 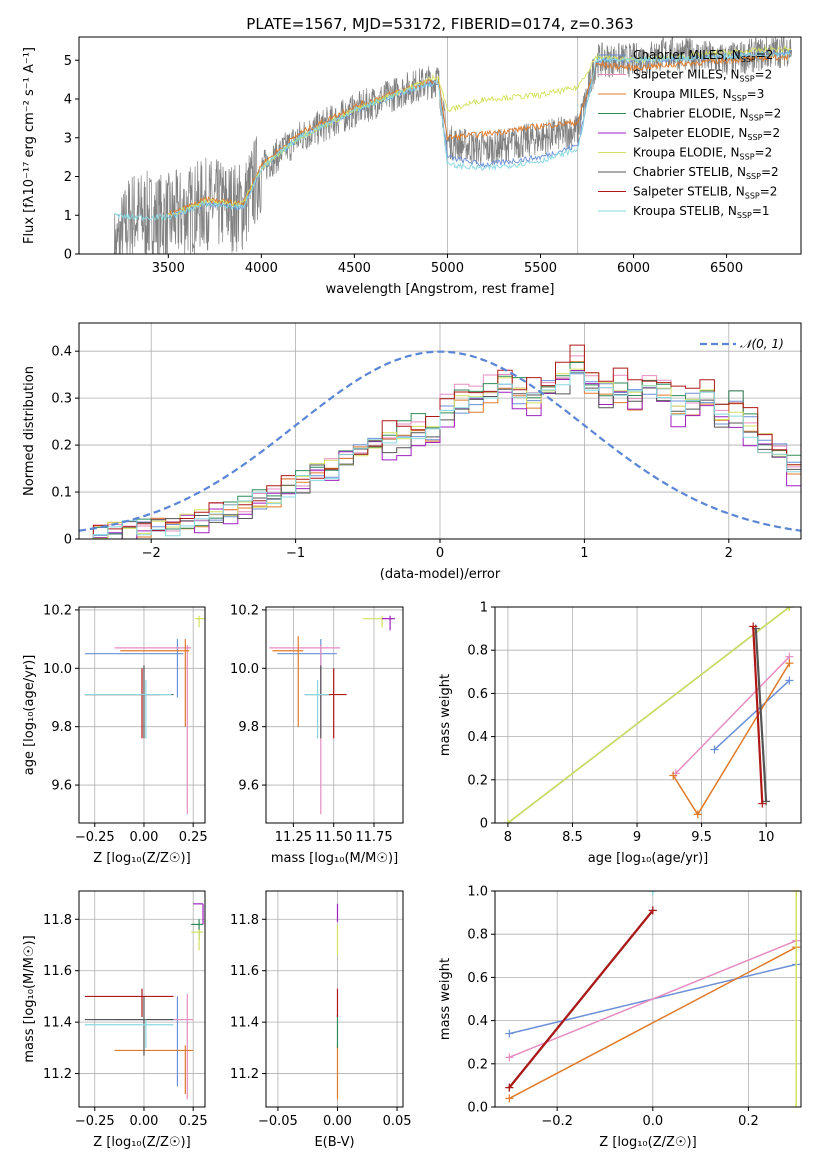 I want to click on weight-line-ss, so click(x=581, y=999).